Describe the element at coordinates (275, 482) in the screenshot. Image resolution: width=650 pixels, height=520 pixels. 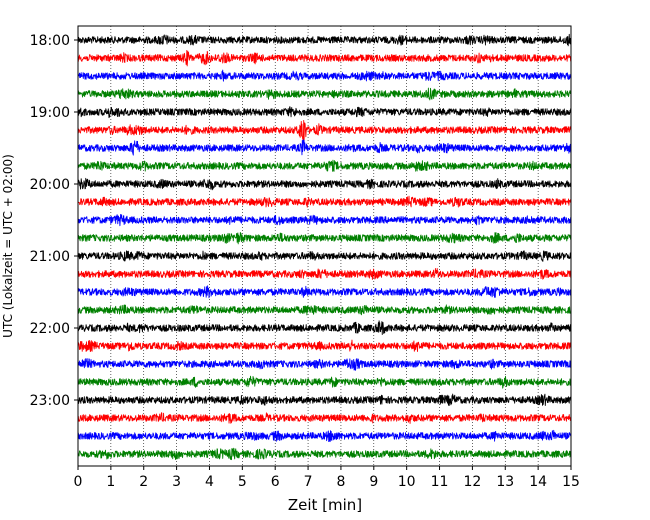
I see `x-tick-label: 6` at that location.